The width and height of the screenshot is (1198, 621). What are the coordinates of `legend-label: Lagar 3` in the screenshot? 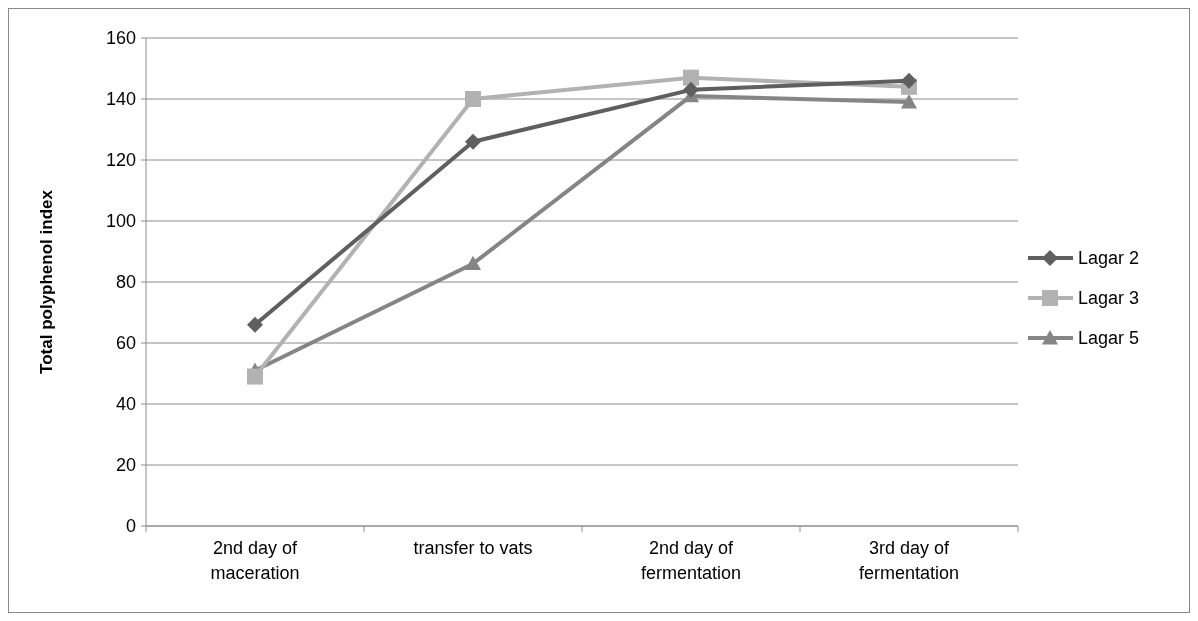 It's located at (1109, 298).